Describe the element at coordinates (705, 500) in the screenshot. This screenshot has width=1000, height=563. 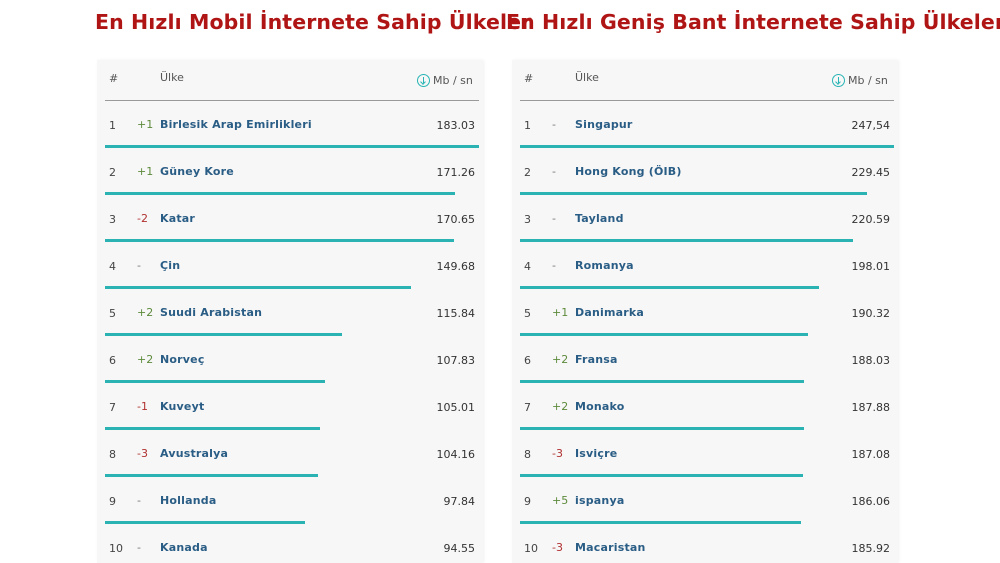
I see `table-row: 9 +5 ispanya 186.06` at that location.